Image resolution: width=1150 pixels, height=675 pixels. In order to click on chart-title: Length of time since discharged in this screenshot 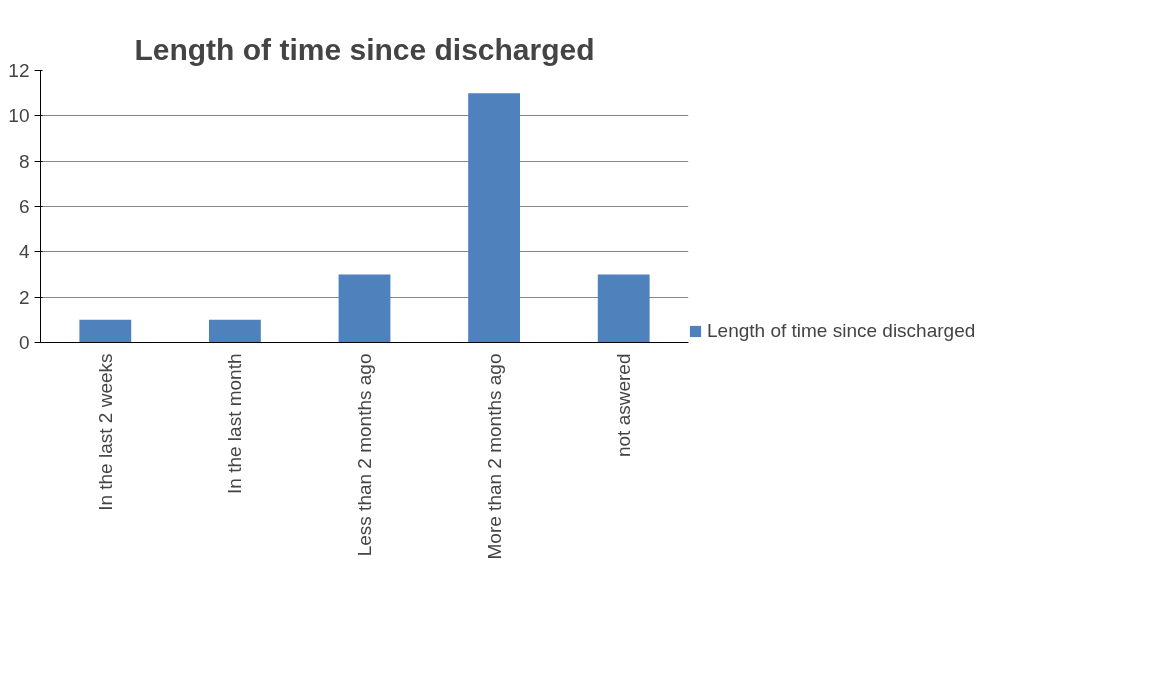, I will do `click(364, 49)`.